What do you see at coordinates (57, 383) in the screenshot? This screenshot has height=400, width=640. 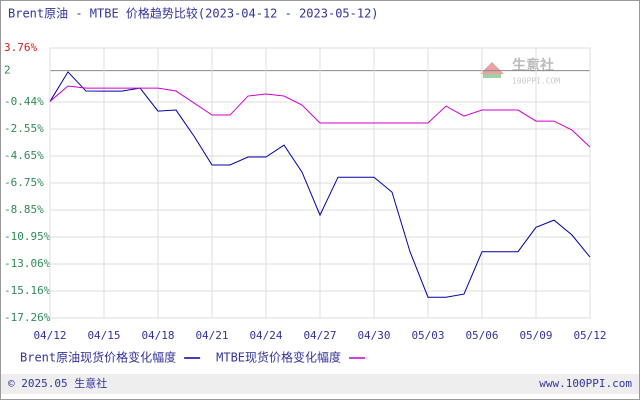 I see `footer-left: © 2025.05 生意社` at bounding box center [57, 383].